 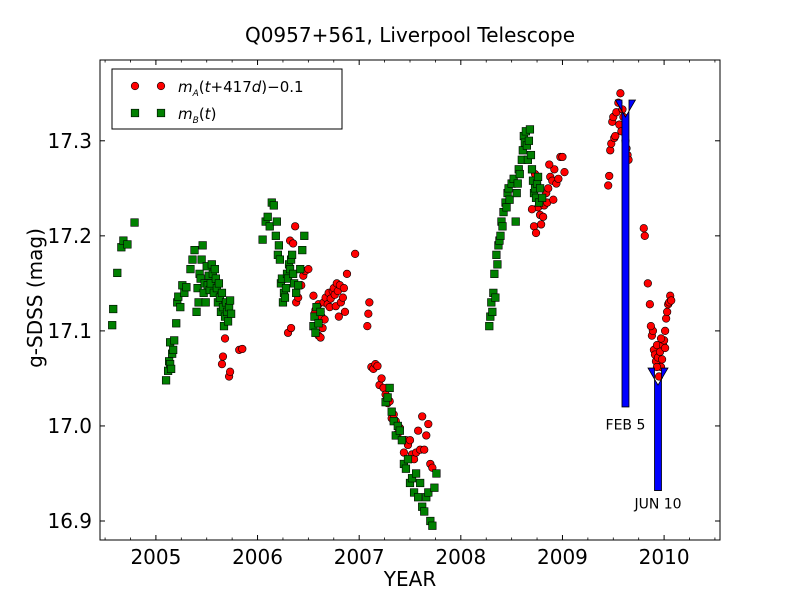 I want to click on annotation-arrow, so click(x=625, y=253).